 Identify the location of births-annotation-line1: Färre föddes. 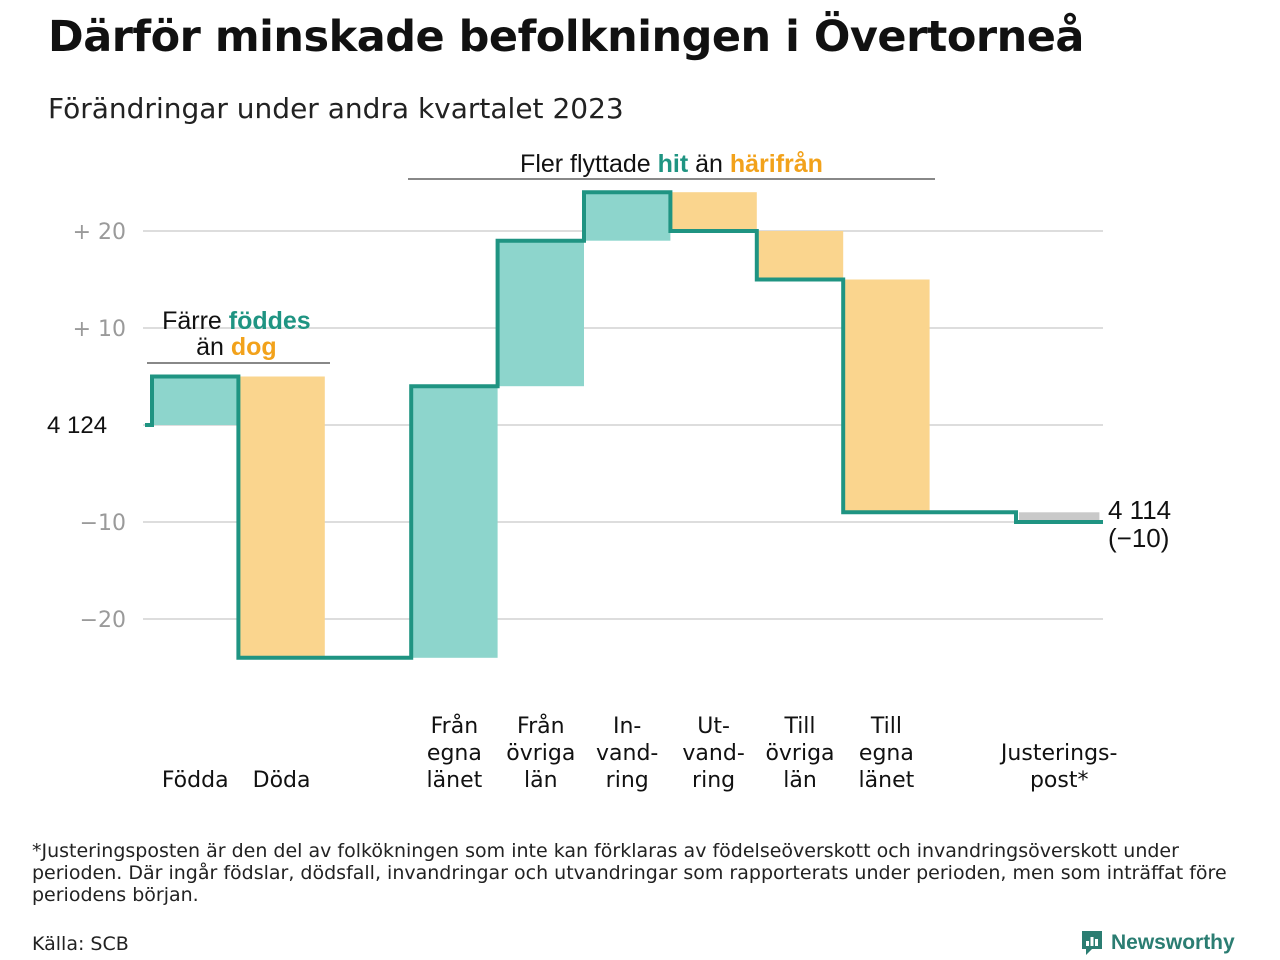
(236, 321).